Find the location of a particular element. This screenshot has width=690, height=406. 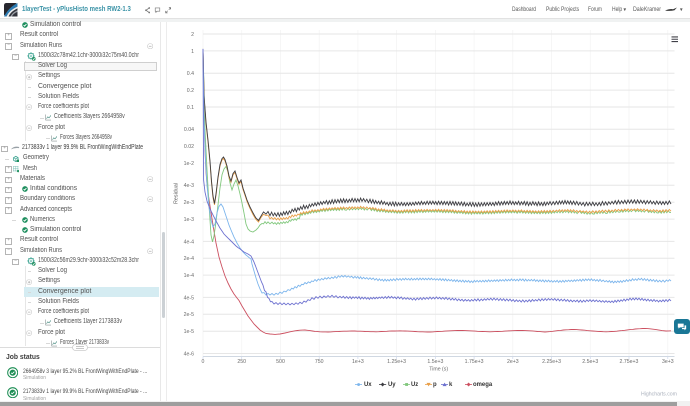

svg-text: 1.5e+3 is located at coordinates (435, 362).